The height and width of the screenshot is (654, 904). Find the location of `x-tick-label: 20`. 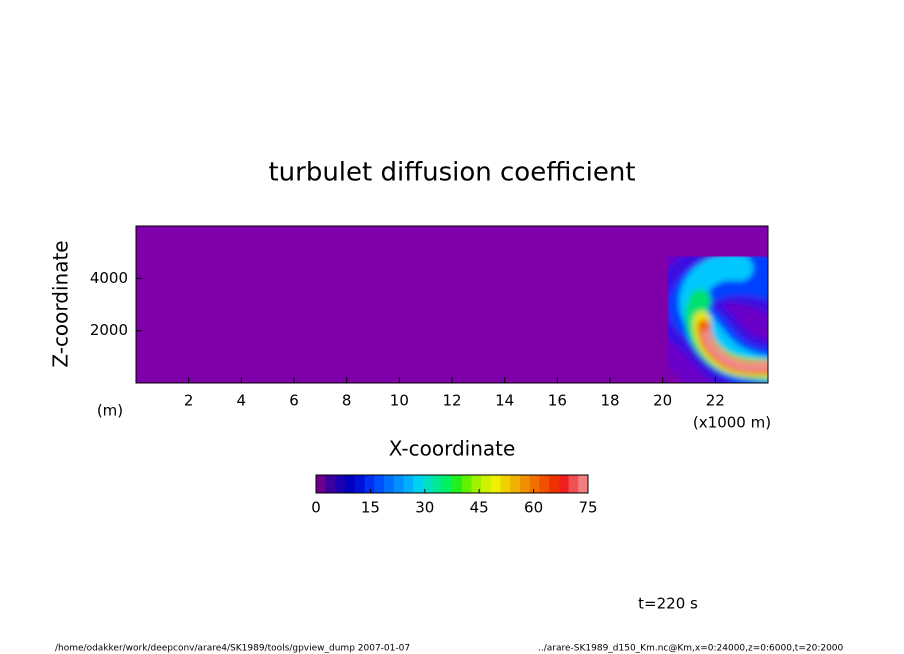

x-tick-label: 20 is located at coordinates (662, 401).